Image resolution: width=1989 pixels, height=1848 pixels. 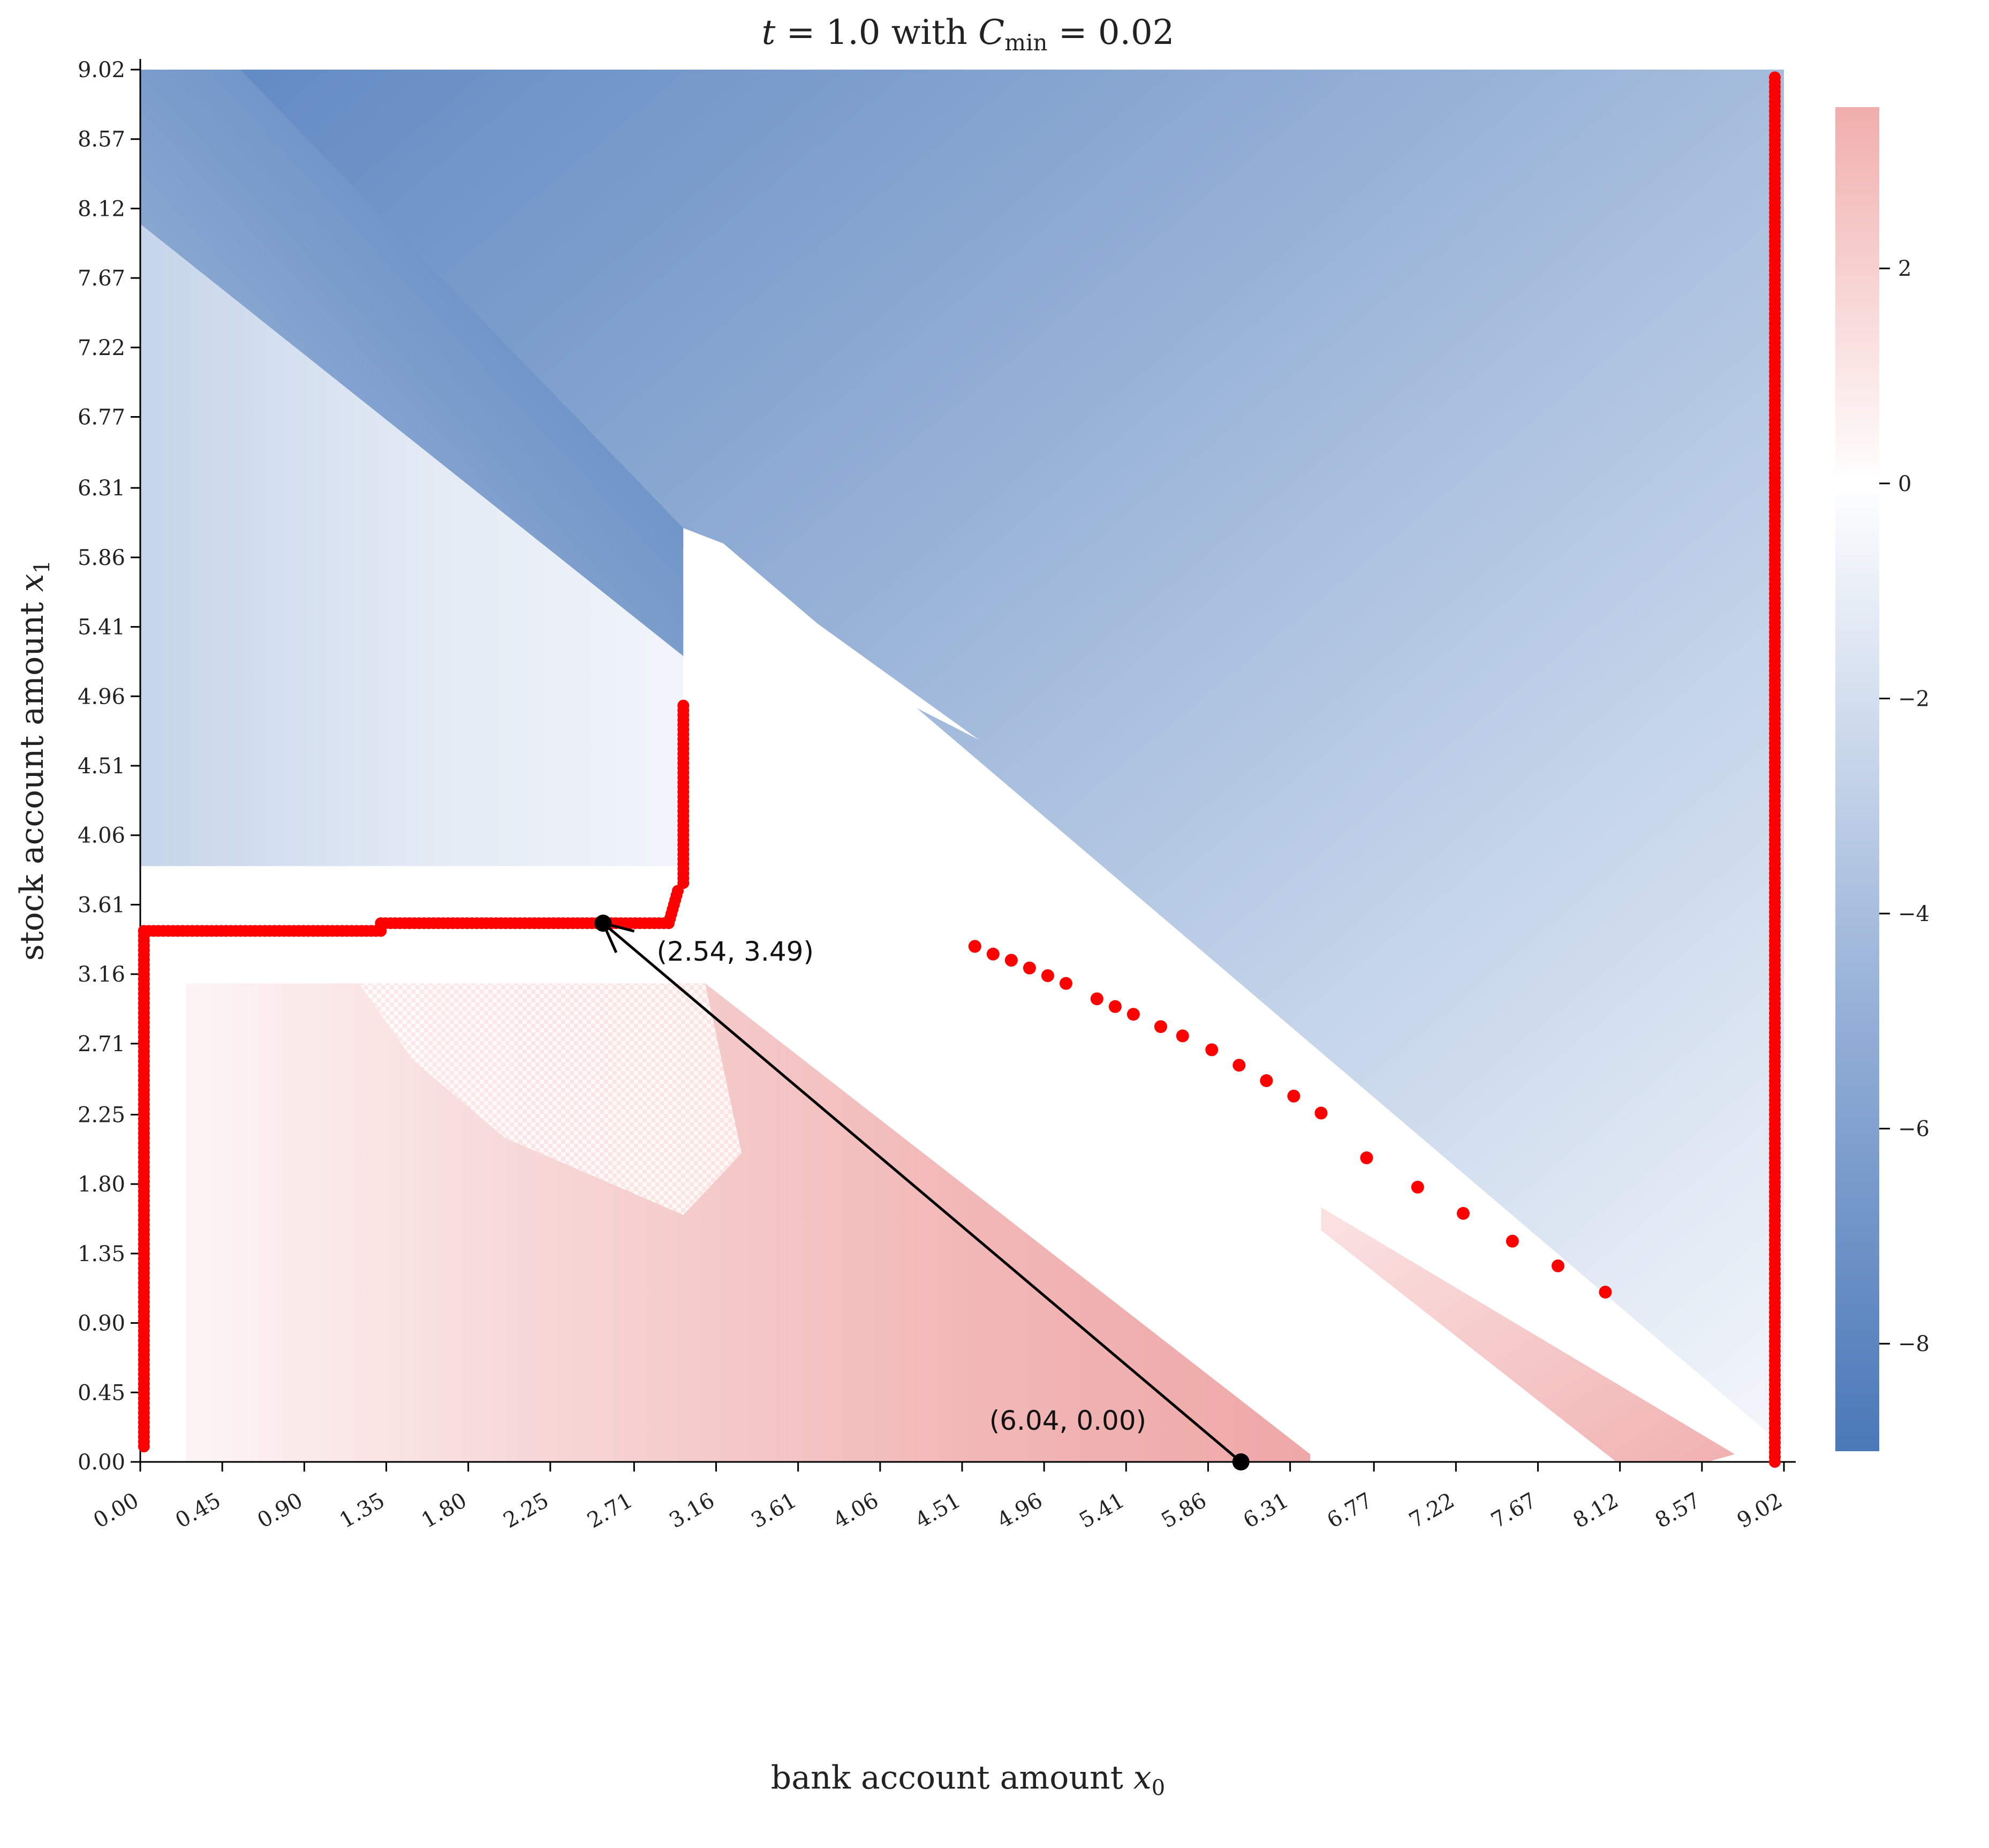 What do you see at coordinates (101, 905) in the screenshot?
I see `y-tick-label: 3.61` at bounding box center [101, 905].